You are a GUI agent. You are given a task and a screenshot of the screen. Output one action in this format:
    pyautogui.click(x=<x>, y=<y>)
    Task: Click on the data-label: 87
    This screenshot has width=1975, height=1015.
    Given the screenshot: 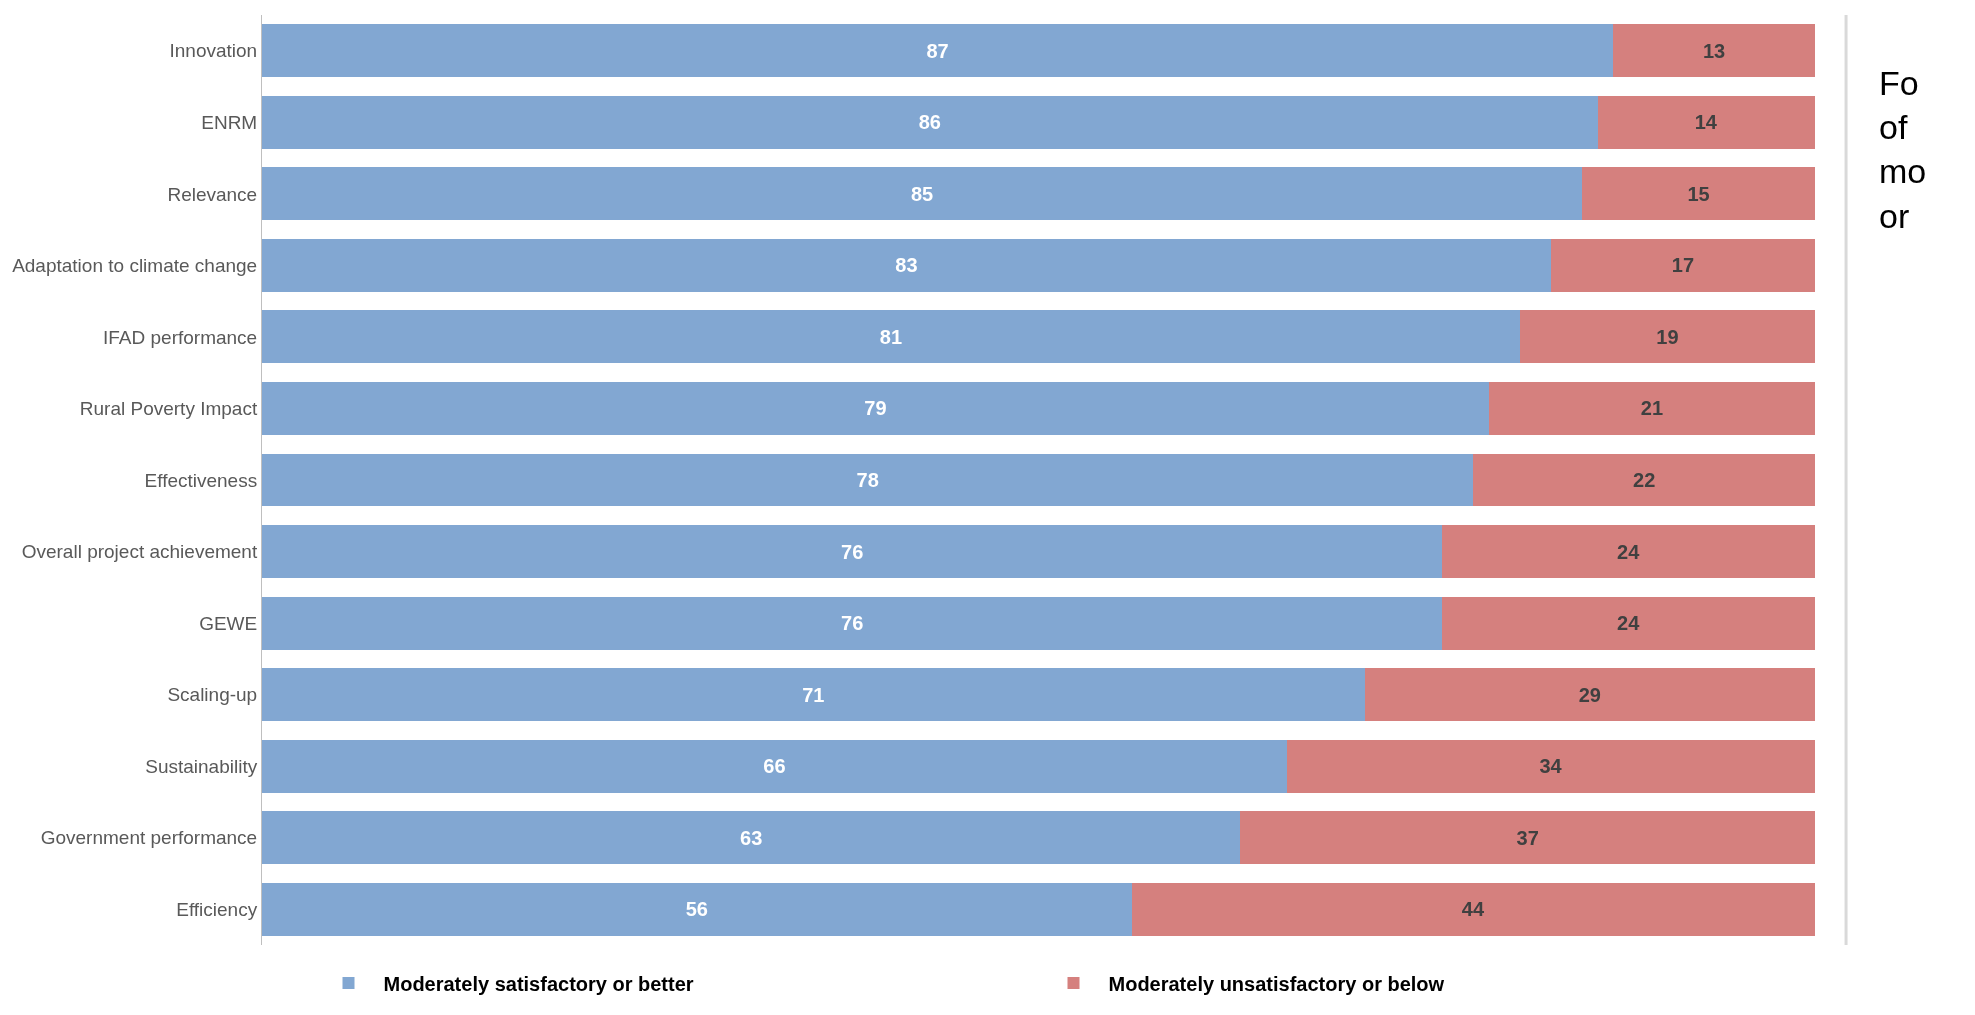 What is the action you would take?
    pyautogui.click(x=937, y=50)
    